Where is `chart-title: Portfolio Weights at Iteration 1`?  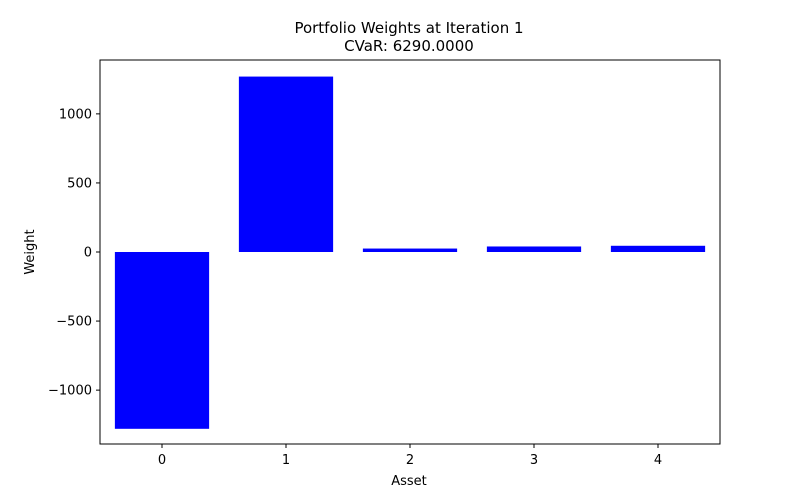 chart-title: Portfolio Weights at Iteration 1 is located at coordinates (408, 28).